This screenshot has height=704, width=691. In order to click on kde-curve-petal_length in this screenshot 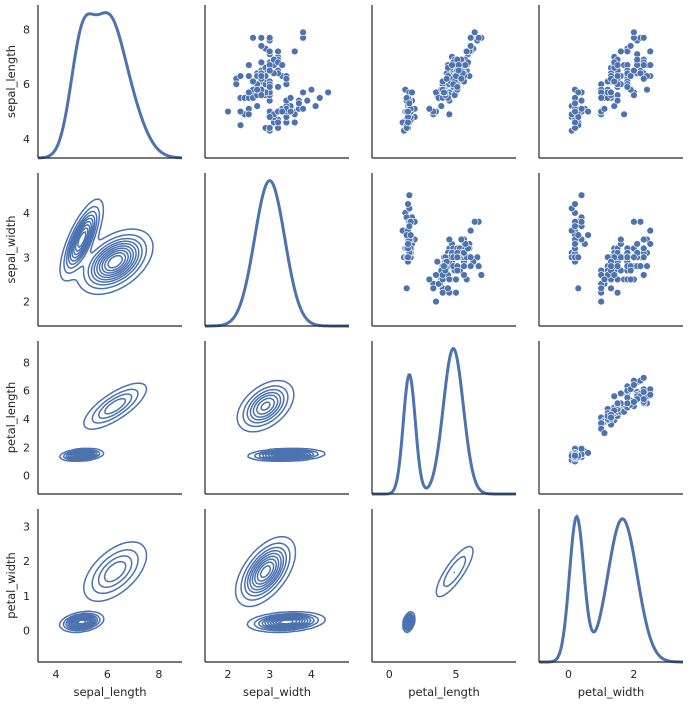, I will do `click(444, 421)`.